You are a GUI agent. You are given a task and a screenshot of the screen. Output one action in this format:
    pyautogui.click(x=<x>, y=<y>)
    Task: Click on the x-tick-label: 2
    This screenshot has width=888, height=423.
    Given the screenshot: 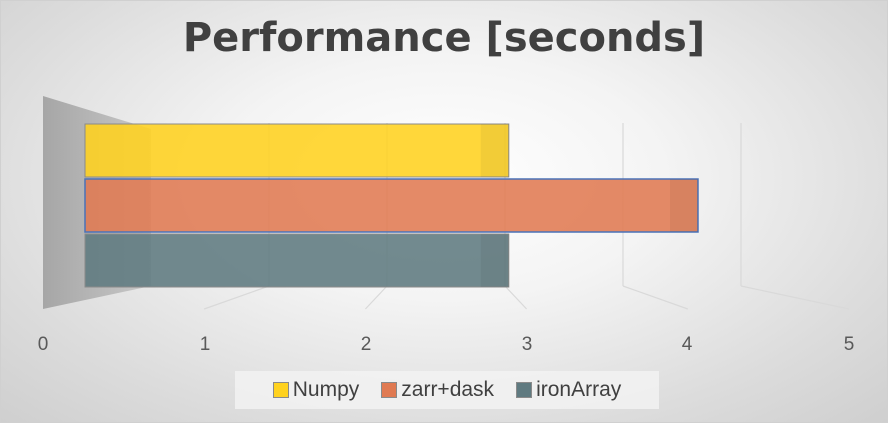 What is the action you would take?
    pyautogui.click(x=366, y=344)
    